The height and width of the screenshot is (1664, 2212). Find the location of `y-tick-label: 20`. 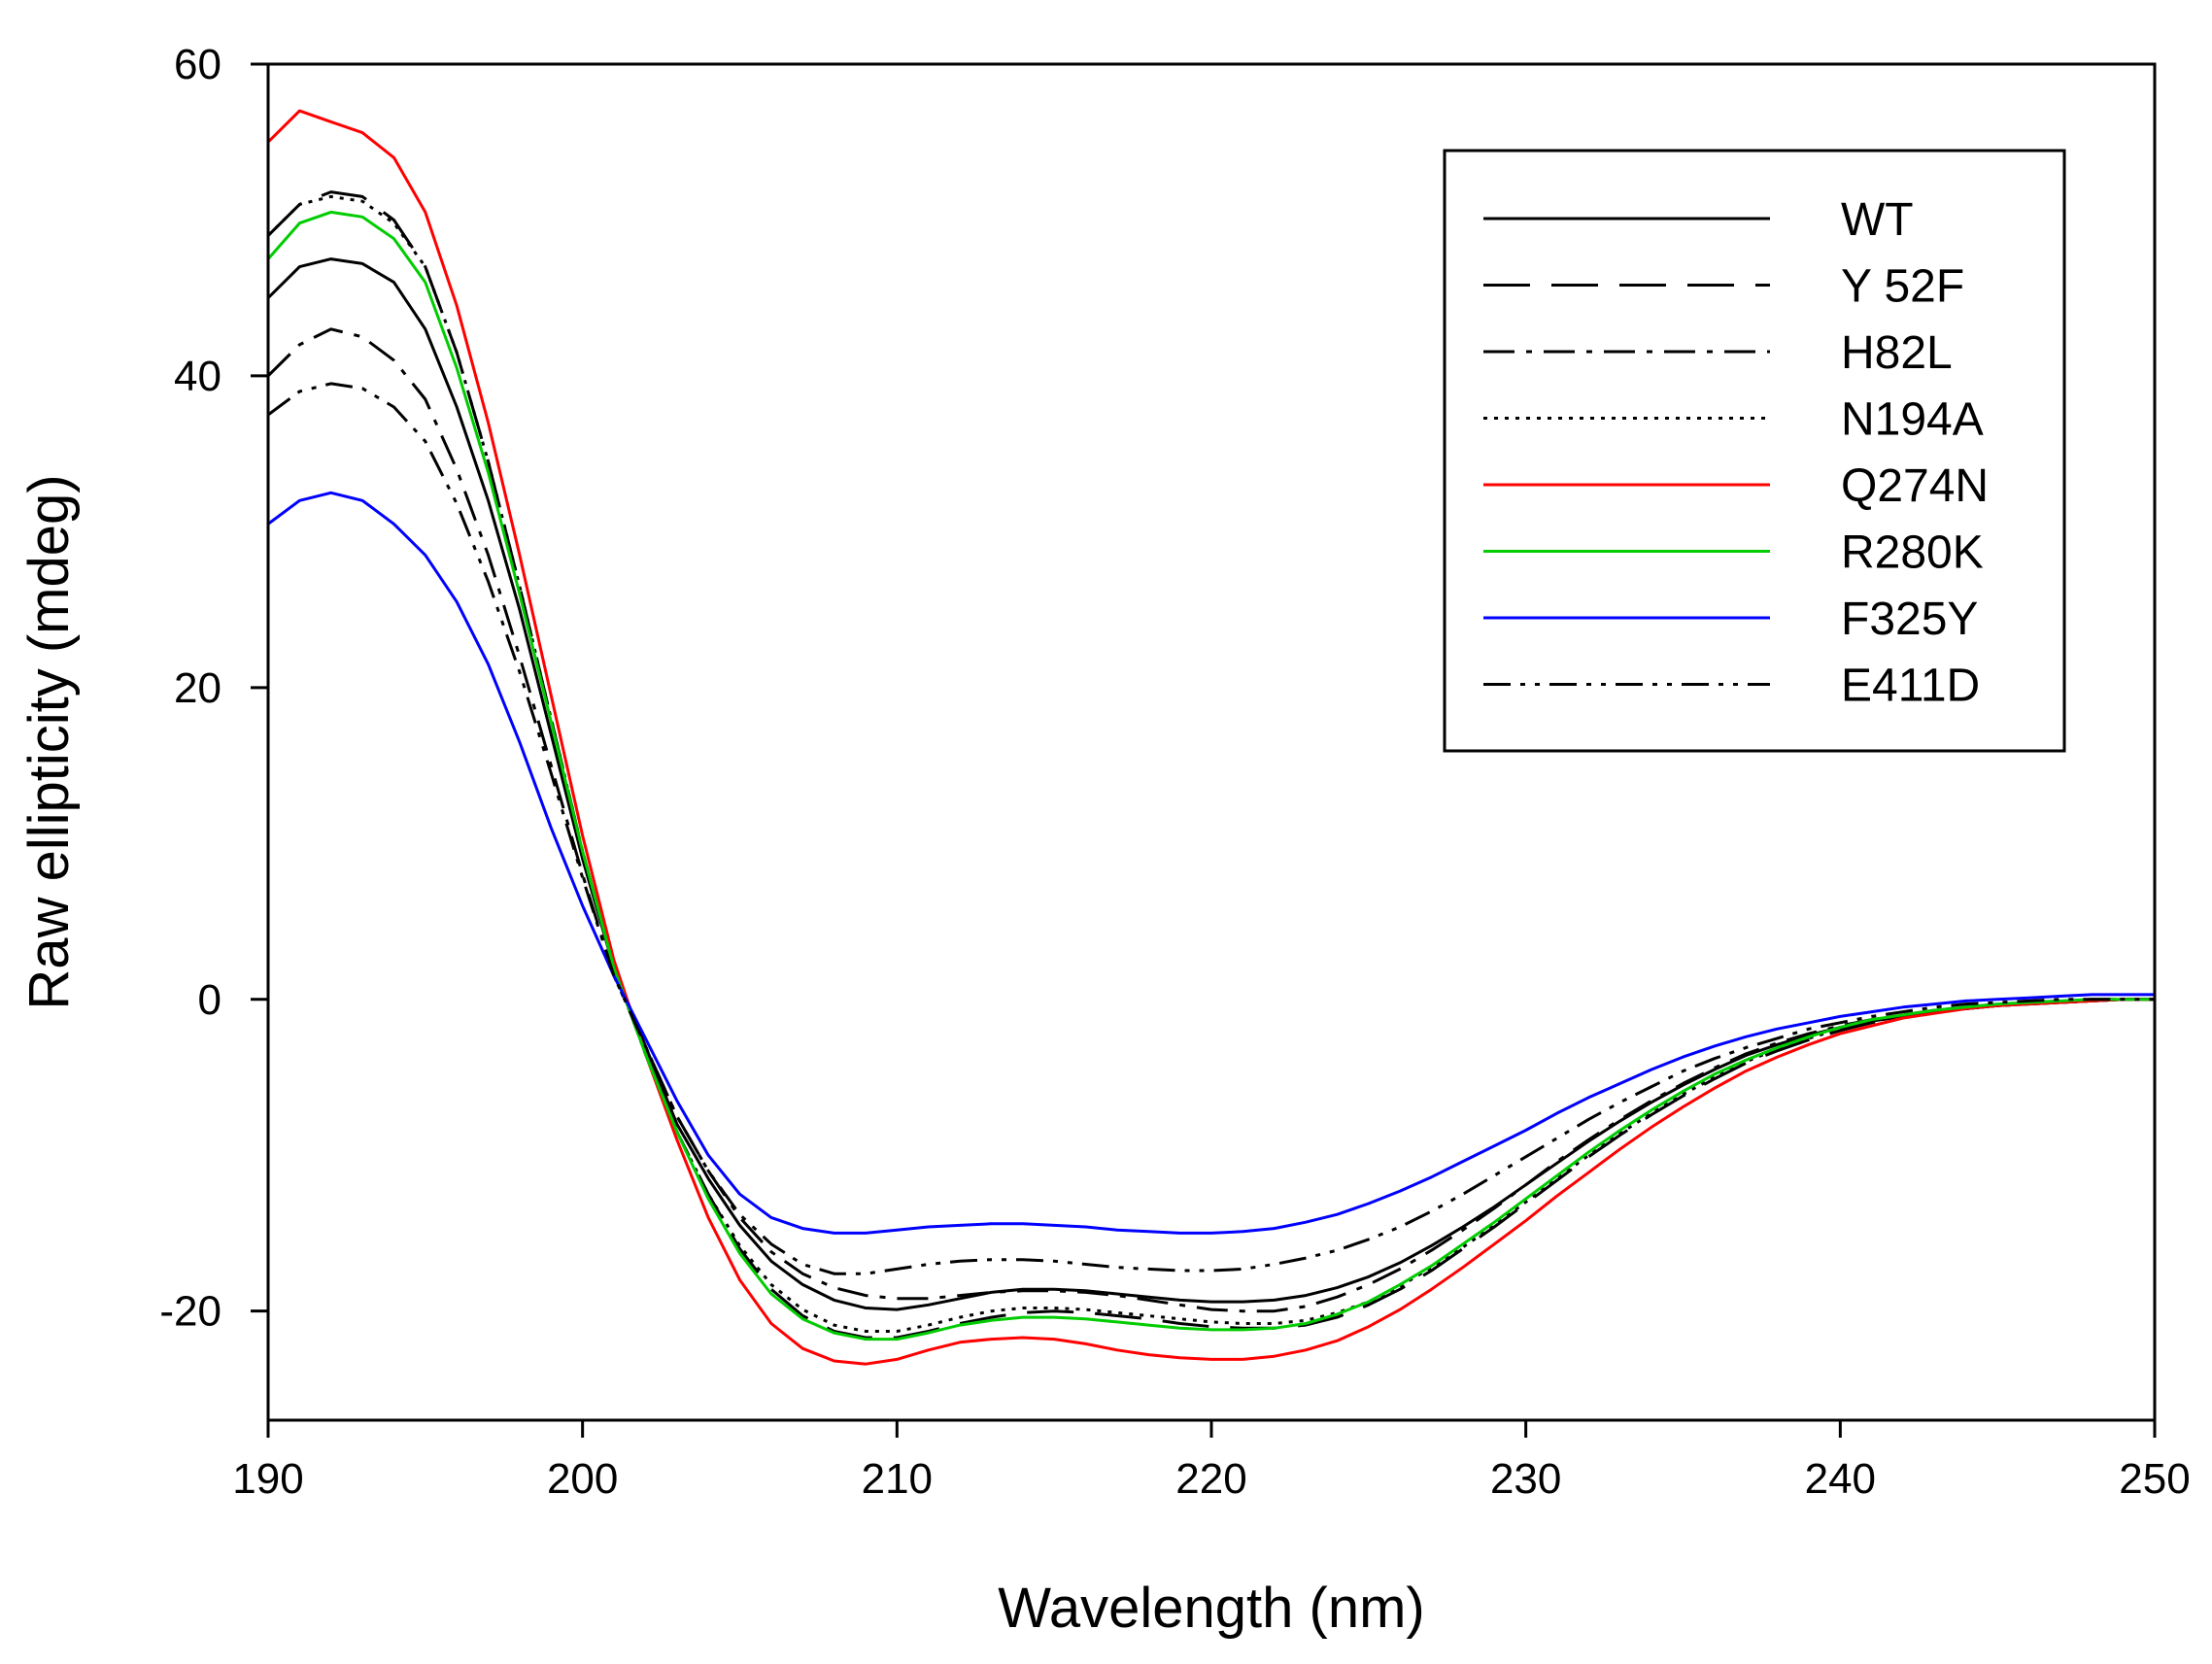

y-tick-label: 20 is located at coordinates (198, 688).